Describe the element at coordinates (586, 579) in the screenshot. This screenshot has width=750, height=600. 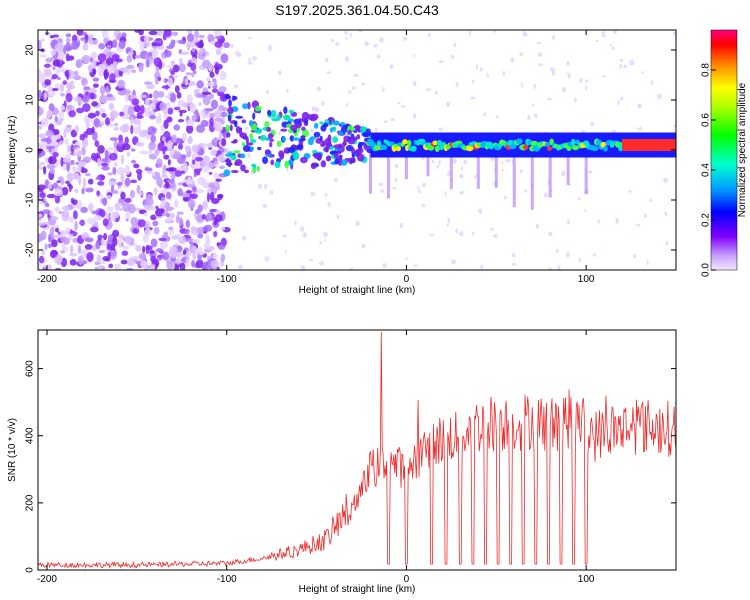
I see `x-tick-label: 100` at that location.